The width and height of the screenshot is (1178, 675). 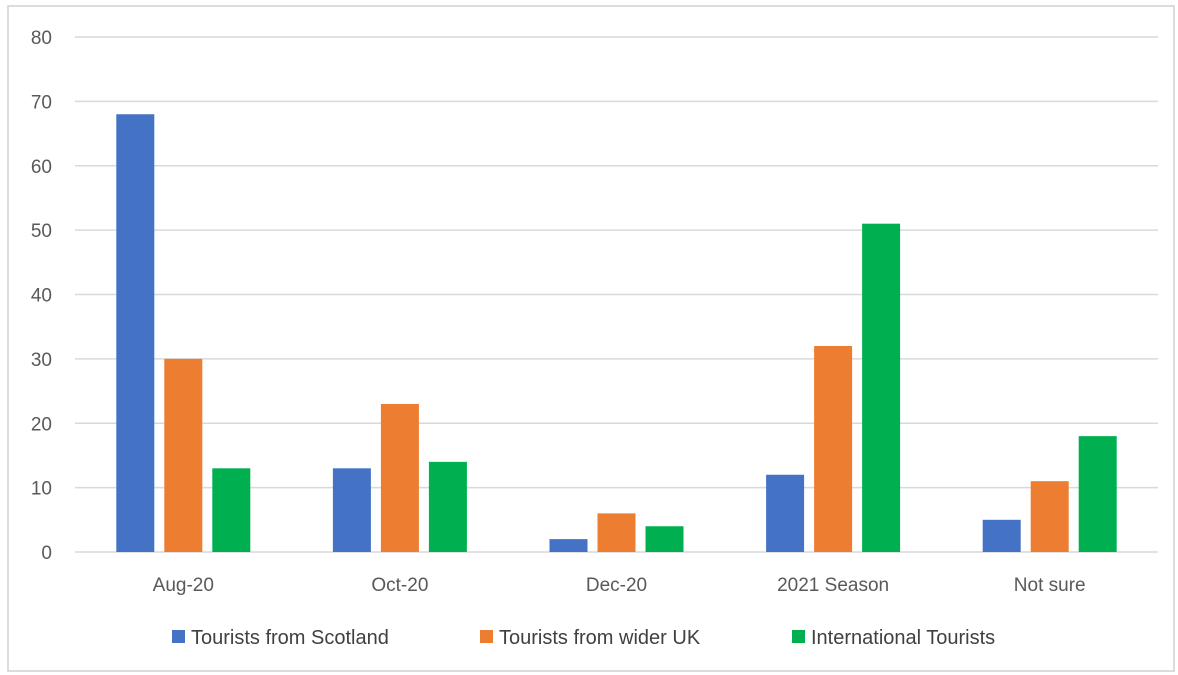 What do you see at coordinates (41, 424) in the screenshot?
I see `y-tick-label: 20` at bounding box center [41, 424].